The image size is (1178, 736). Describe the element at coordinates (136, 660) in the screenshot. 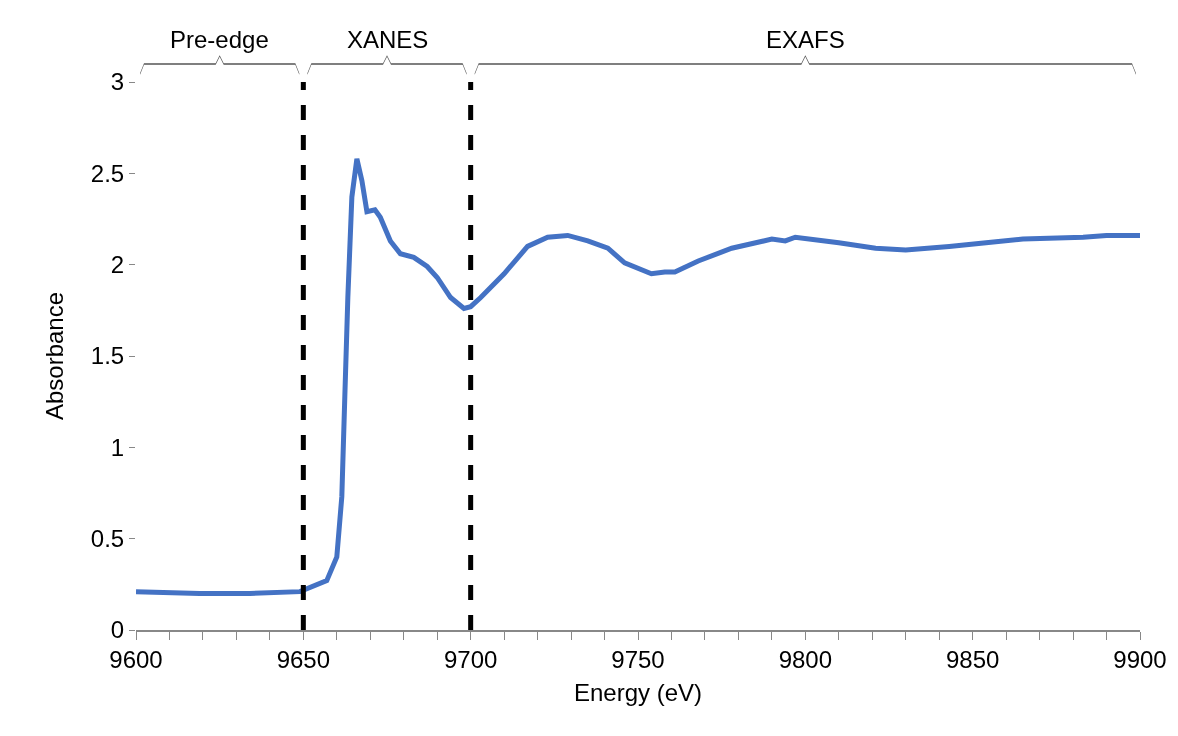

I see `x-tick-label: 9600` at that location.